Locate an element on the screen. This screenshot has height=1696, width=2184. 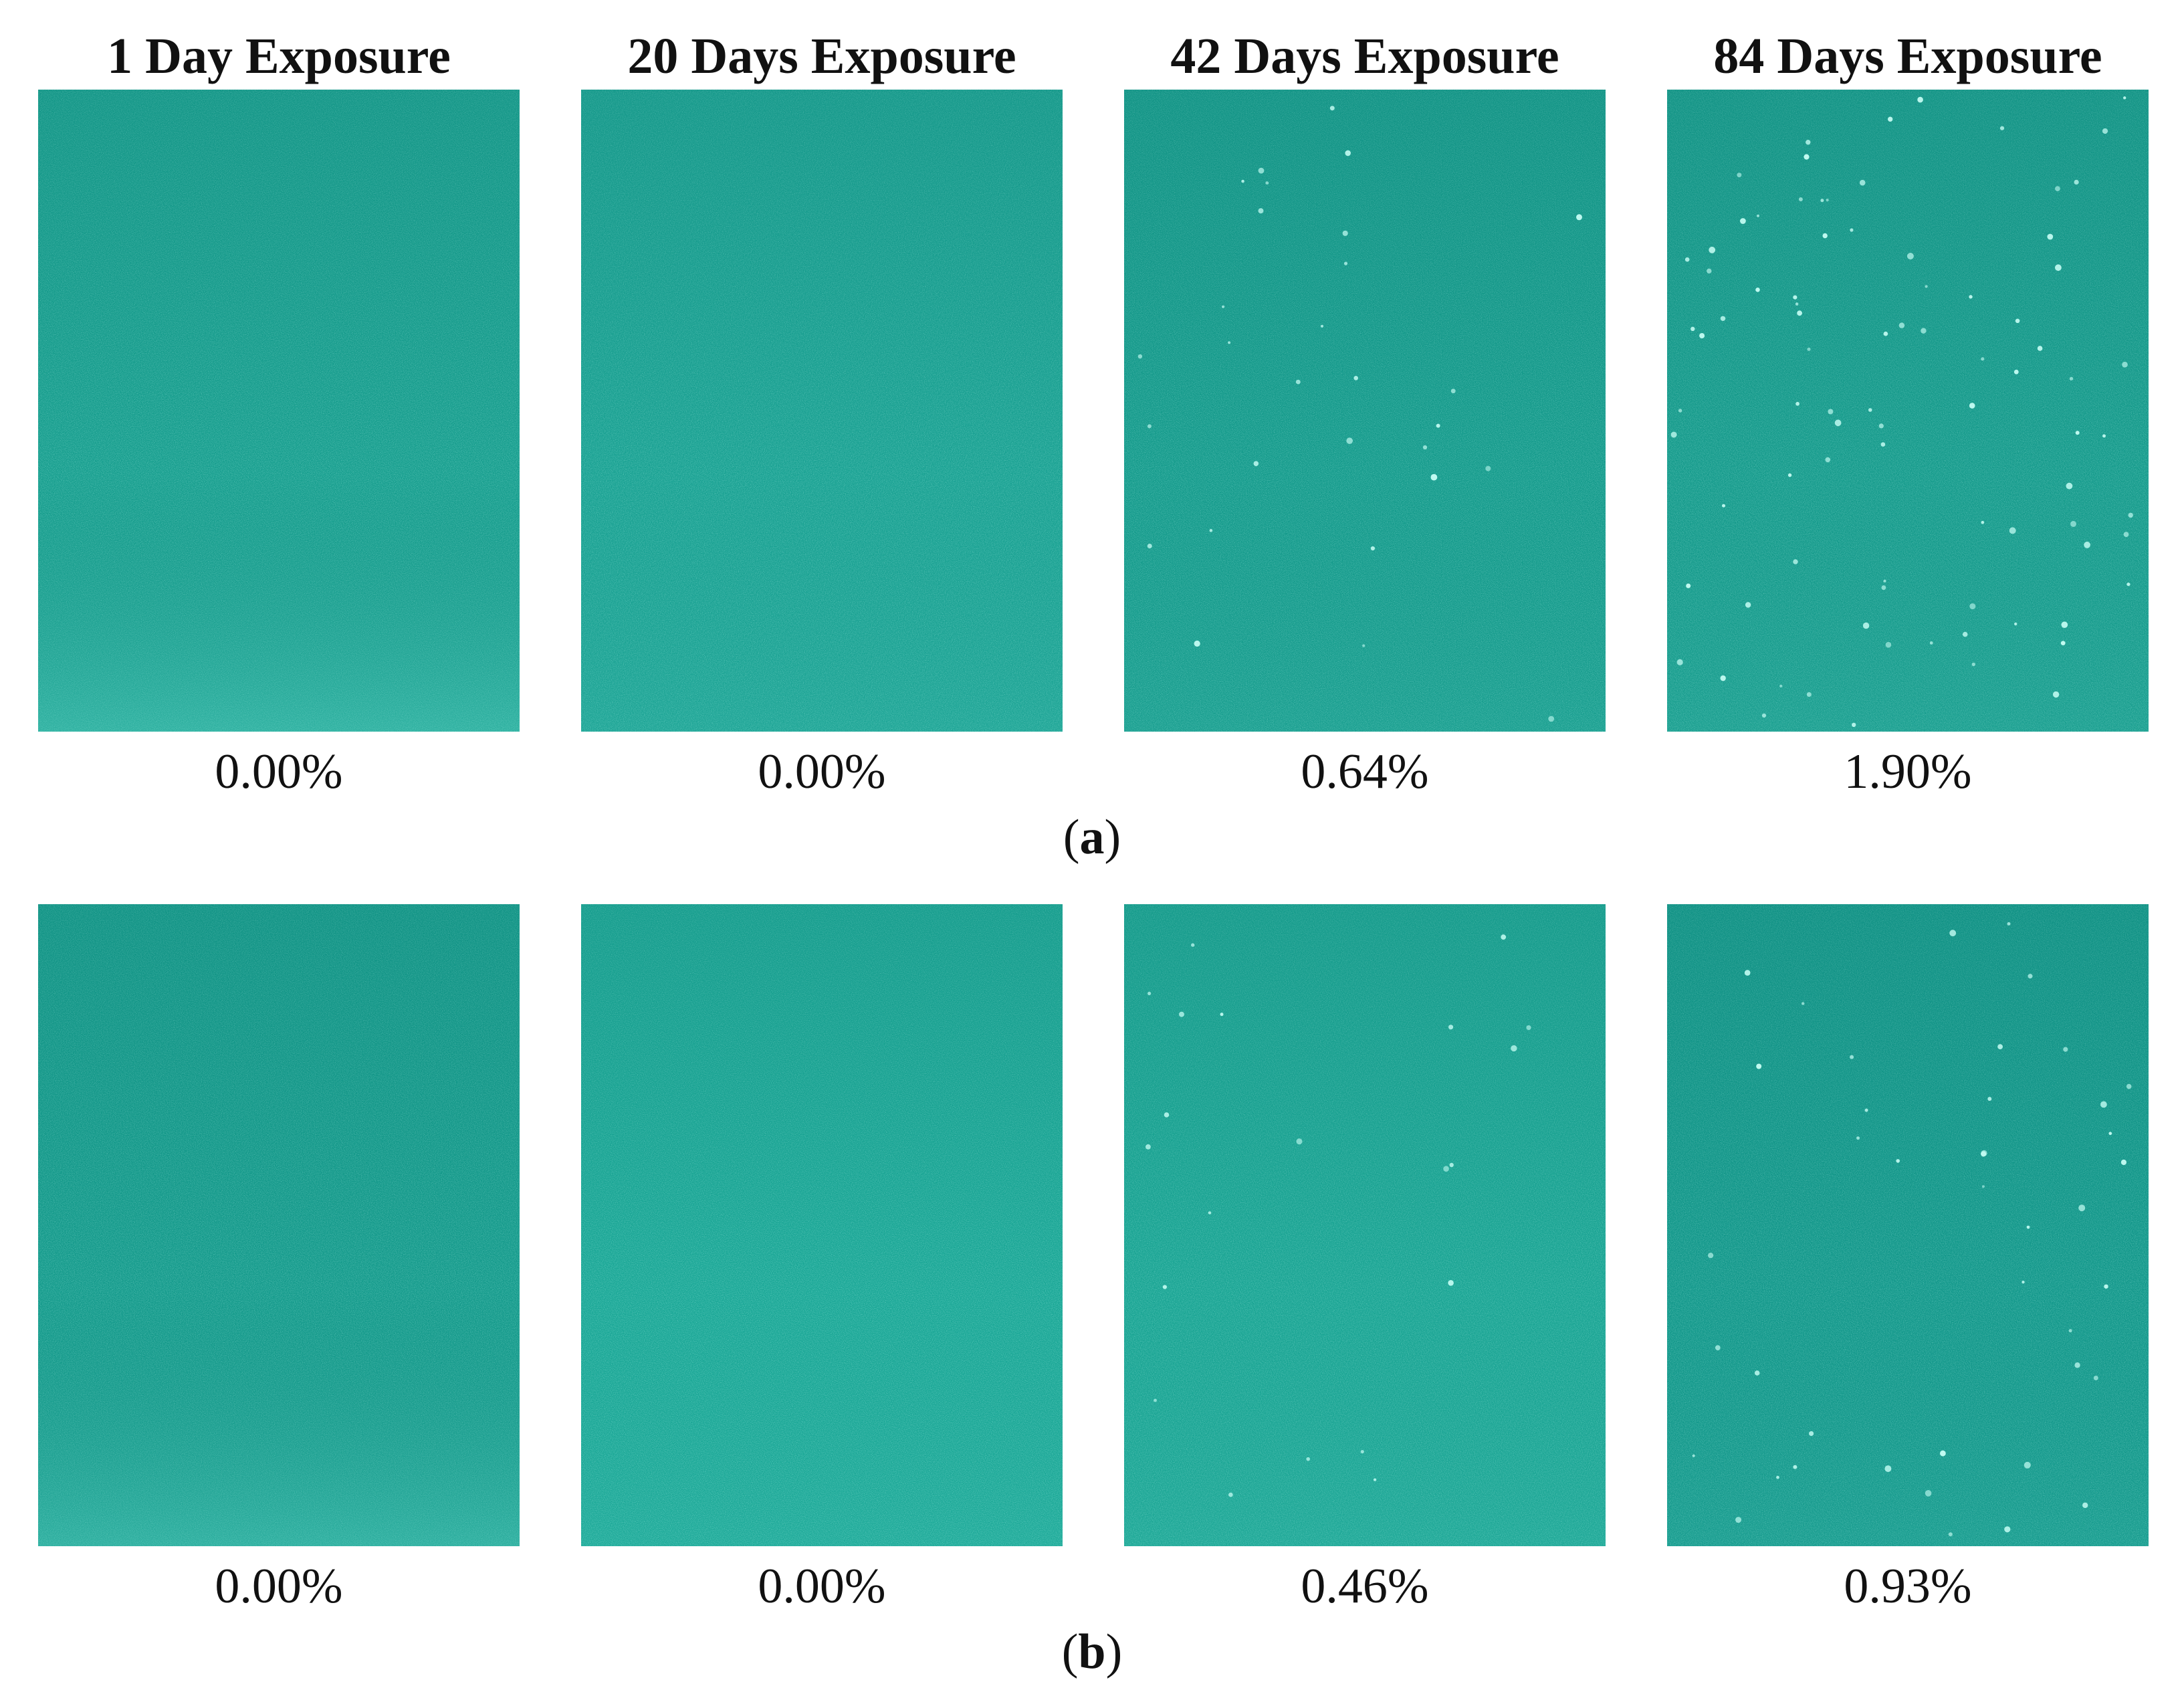
sample-photo-b-20-days is located at coordinates (822, 1225).